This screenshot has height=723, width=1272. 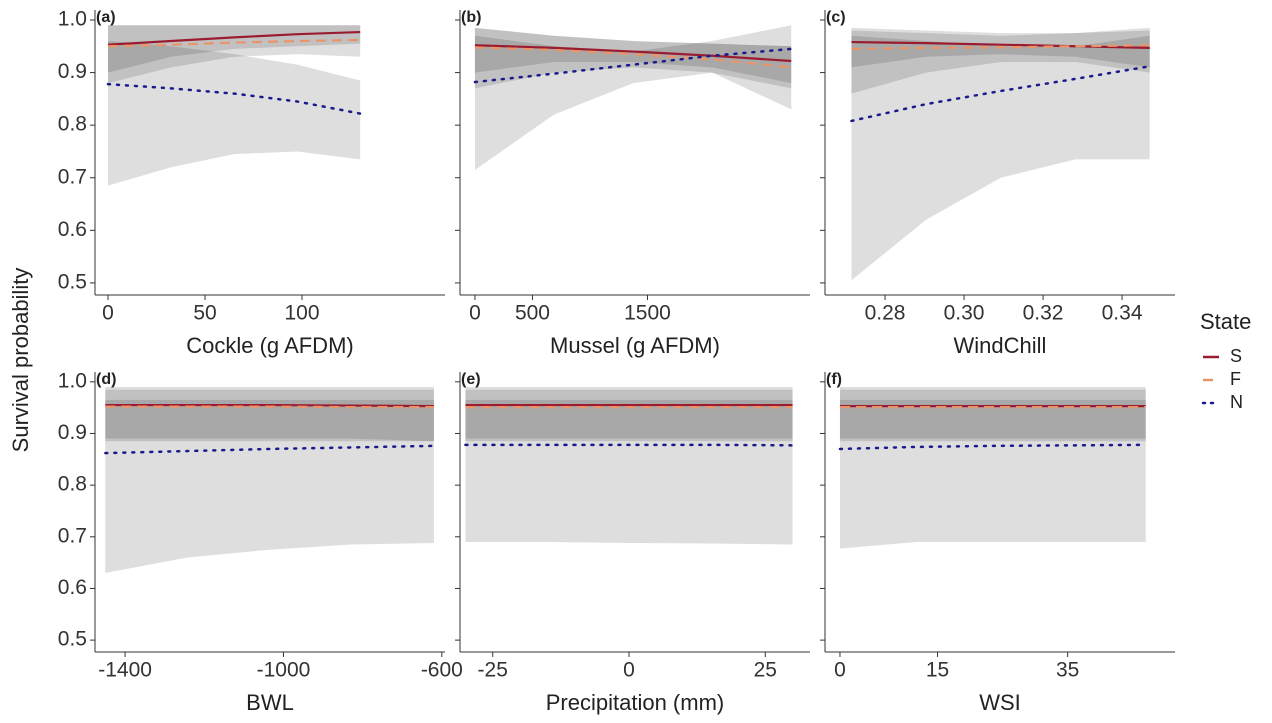 What do you see at coordinates (885, 313) in the screenshot?
I see `x-tick-label: 0.28` at bounding box center [885, 313].